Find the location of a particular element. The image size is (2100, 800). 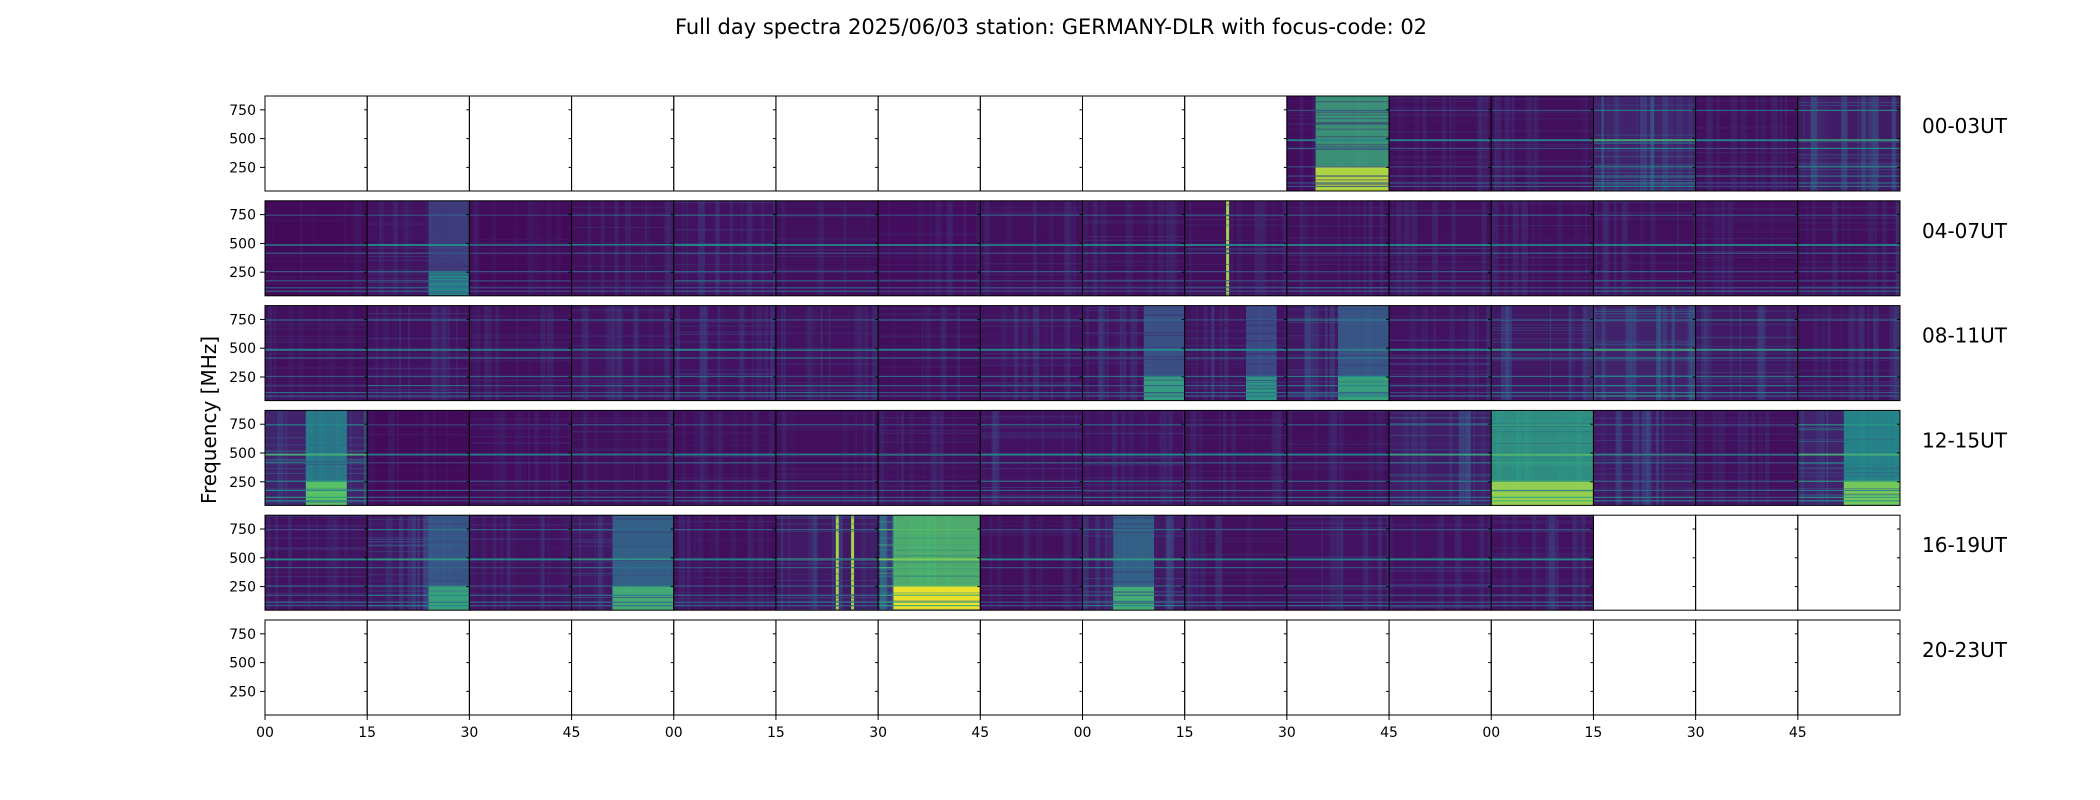

x-tick-label: 00 is located at coordinates (1083, 733).